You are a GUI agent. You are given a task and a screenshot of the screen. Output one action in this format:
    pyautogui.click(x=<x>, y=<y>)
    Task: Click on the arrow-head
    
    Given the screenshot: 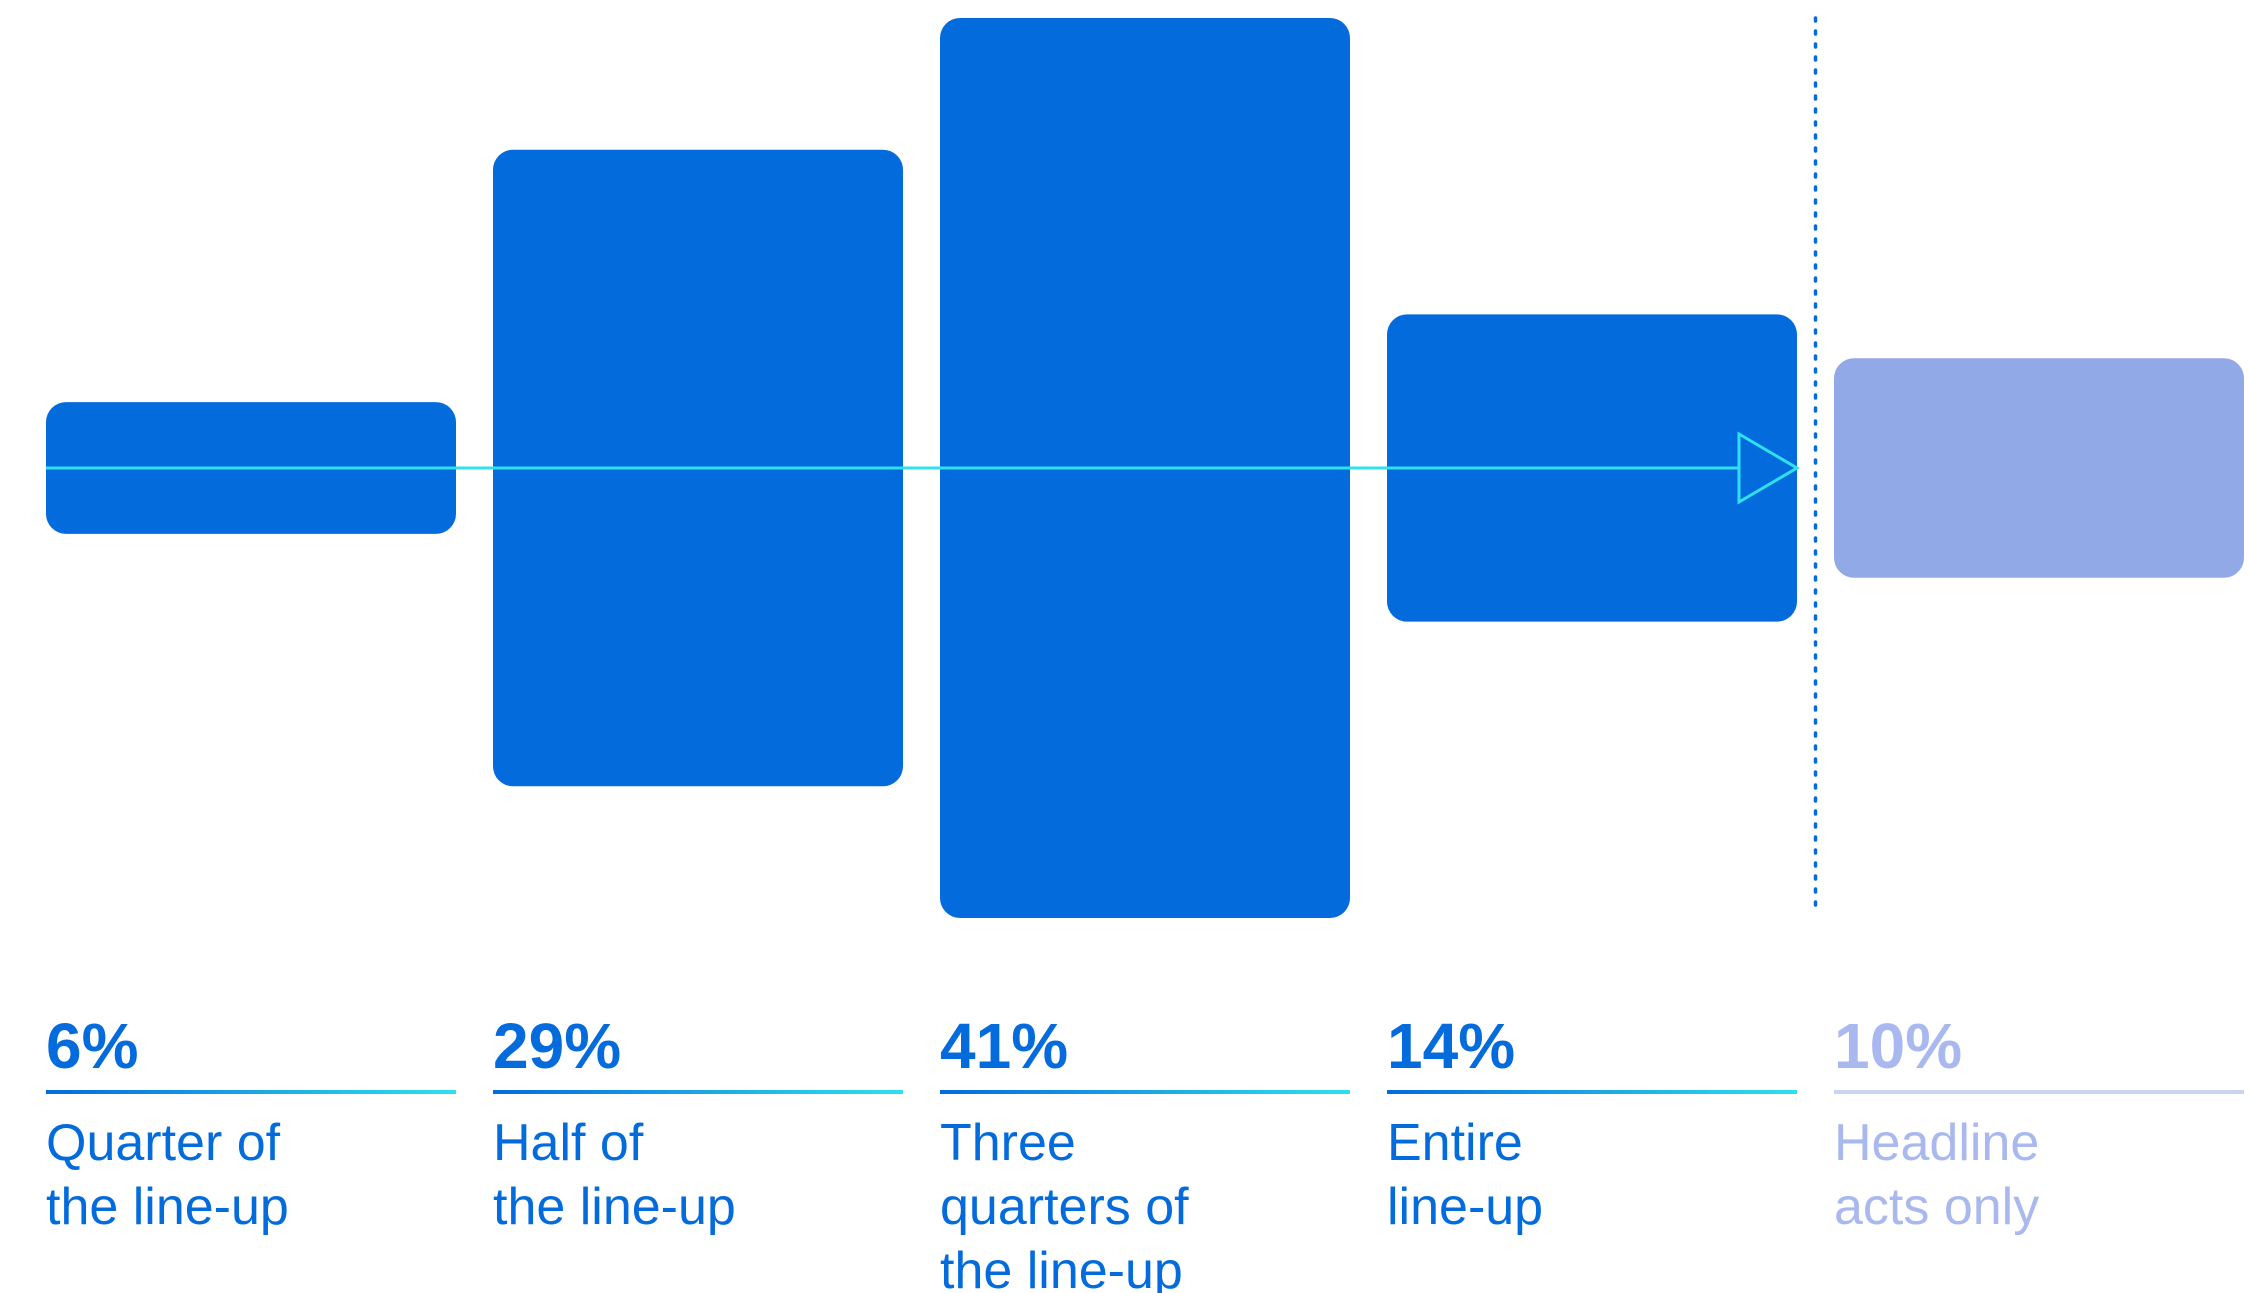 What is the action you would take?
    pyautogui.click(x=1768, y=468)
    